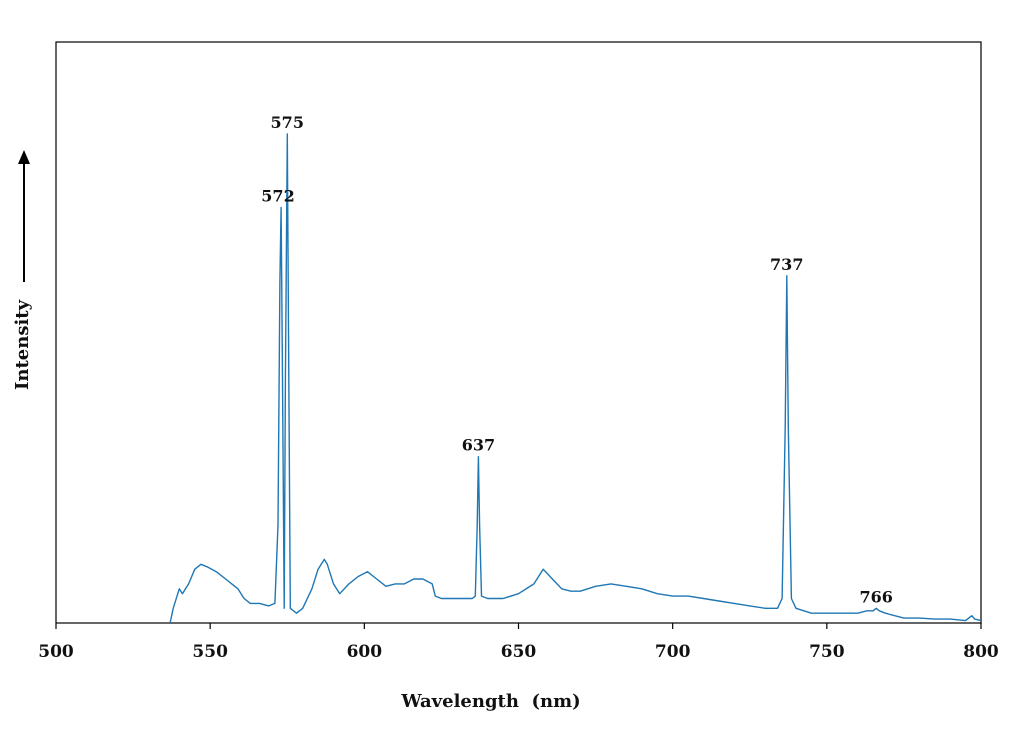  I want to click on x-tick-label: 500, so click(56, 652).